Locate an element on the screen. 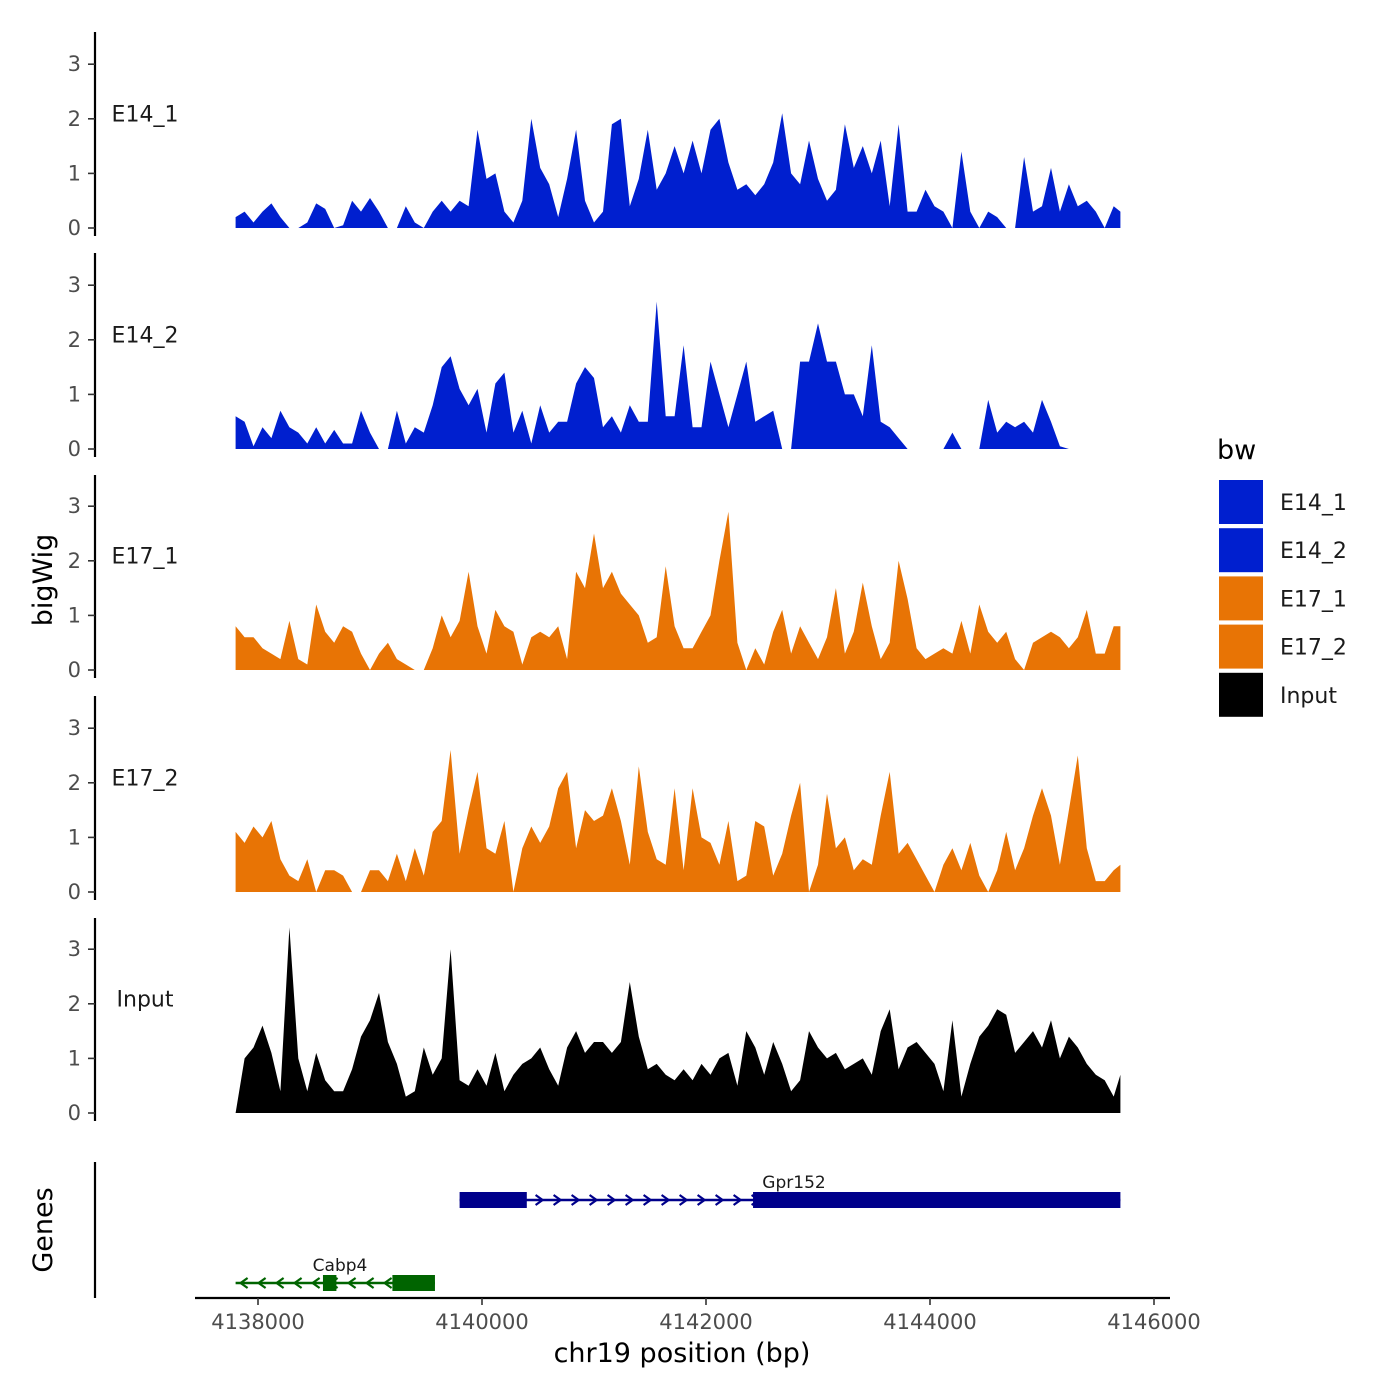 The height and width of the screenshot is (1400, 1400). legend-label: E17_2 is located at coordinates (1313, 648).